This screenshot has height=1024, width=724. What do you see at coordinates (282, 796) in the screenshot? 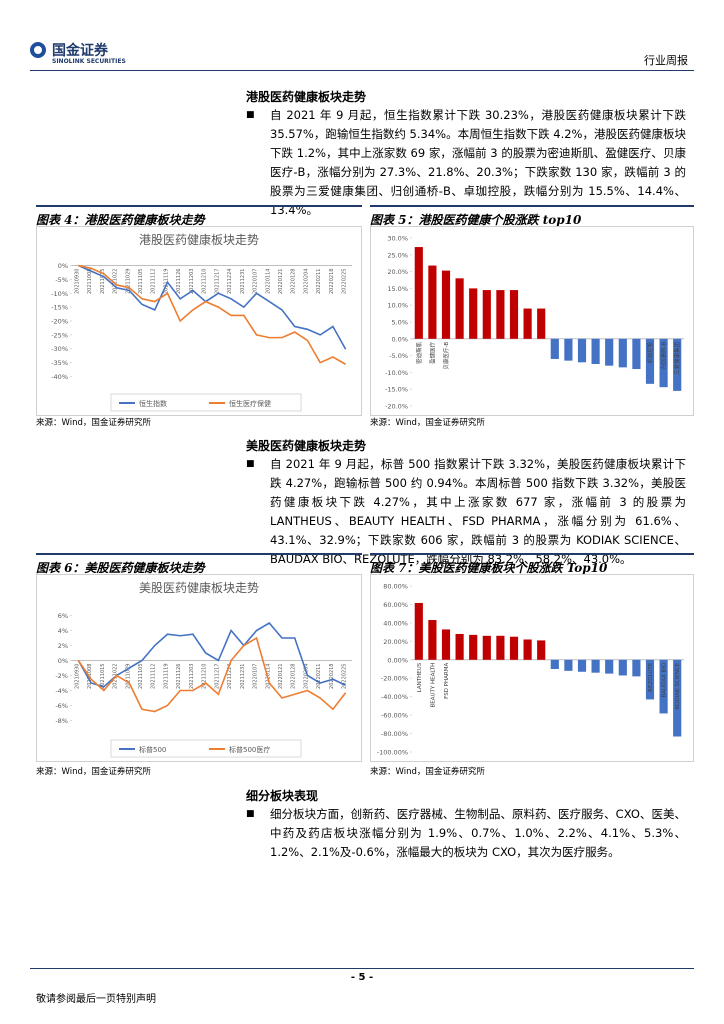
I see `section-heading: 细分板块表现` at bounding box center [282, 796].